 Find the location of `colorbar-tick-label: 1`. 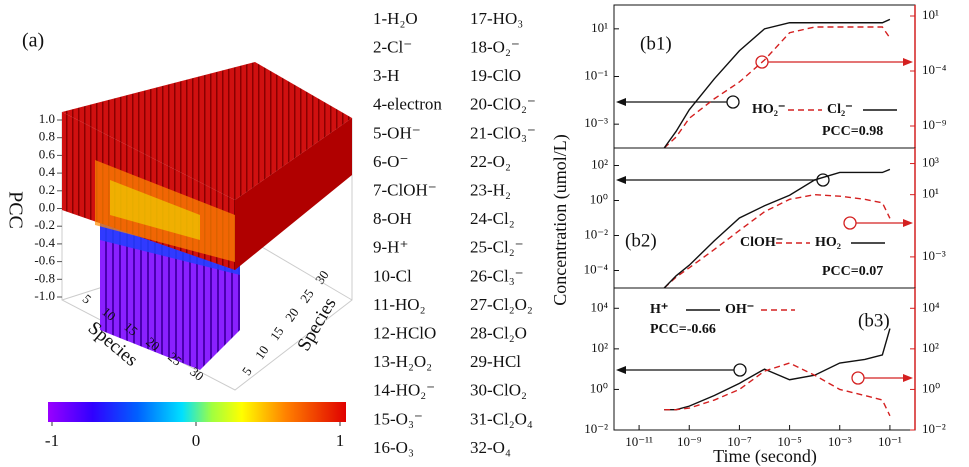

colorbar-tick-label: 1 is located at coordinates (340, 440).